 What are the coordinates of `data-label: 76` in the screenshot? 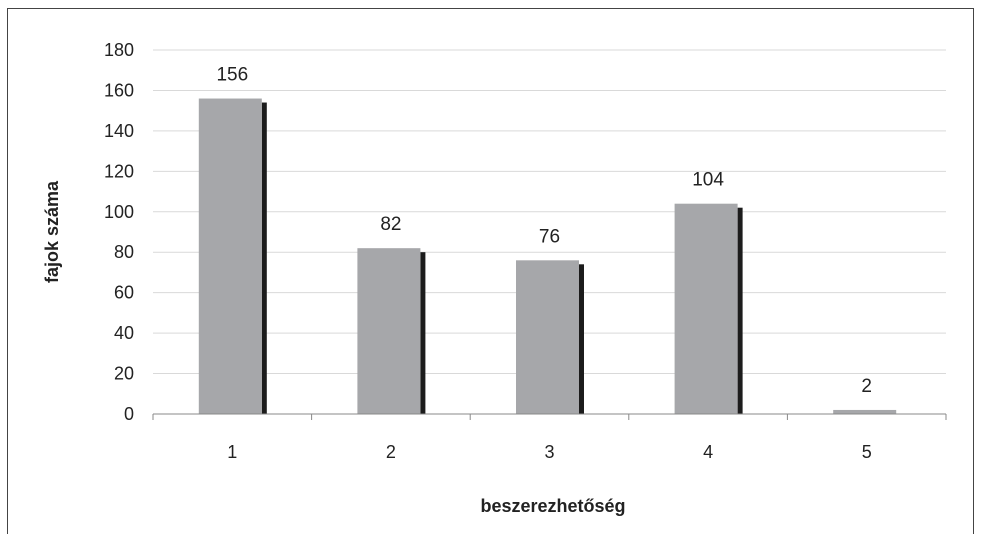 It's located at (549, 236).